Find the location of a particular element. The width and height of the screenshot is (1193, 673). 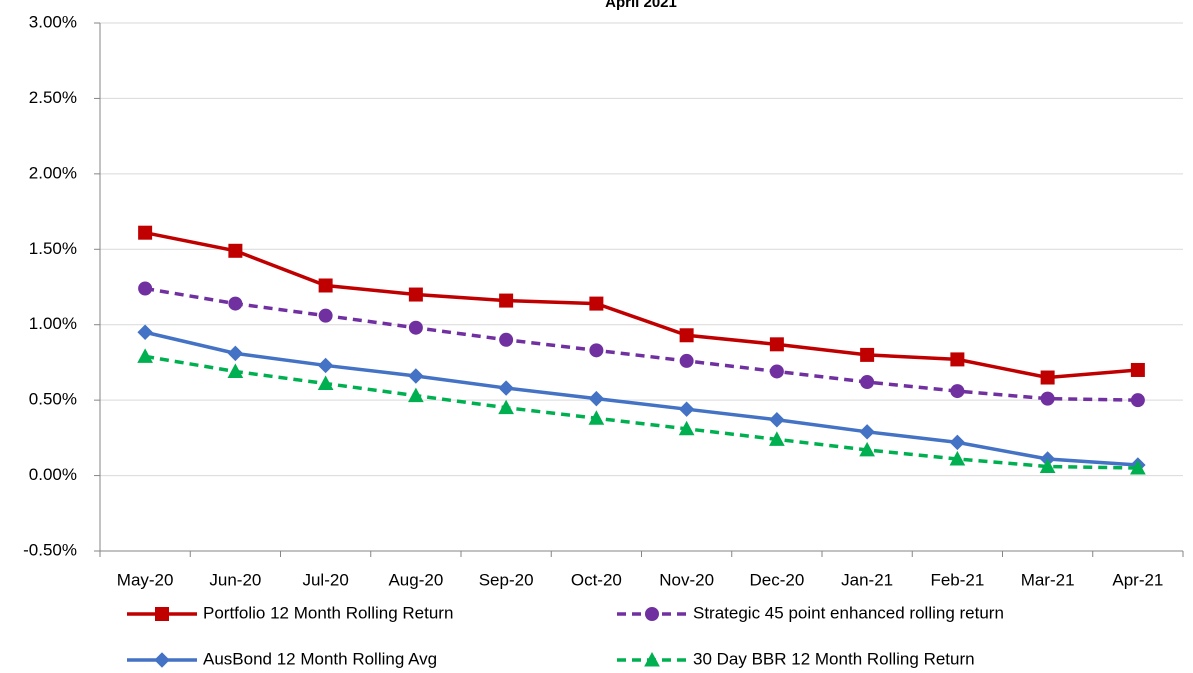

y-tick-label: 0.00% is located at coordinates (53, 474).